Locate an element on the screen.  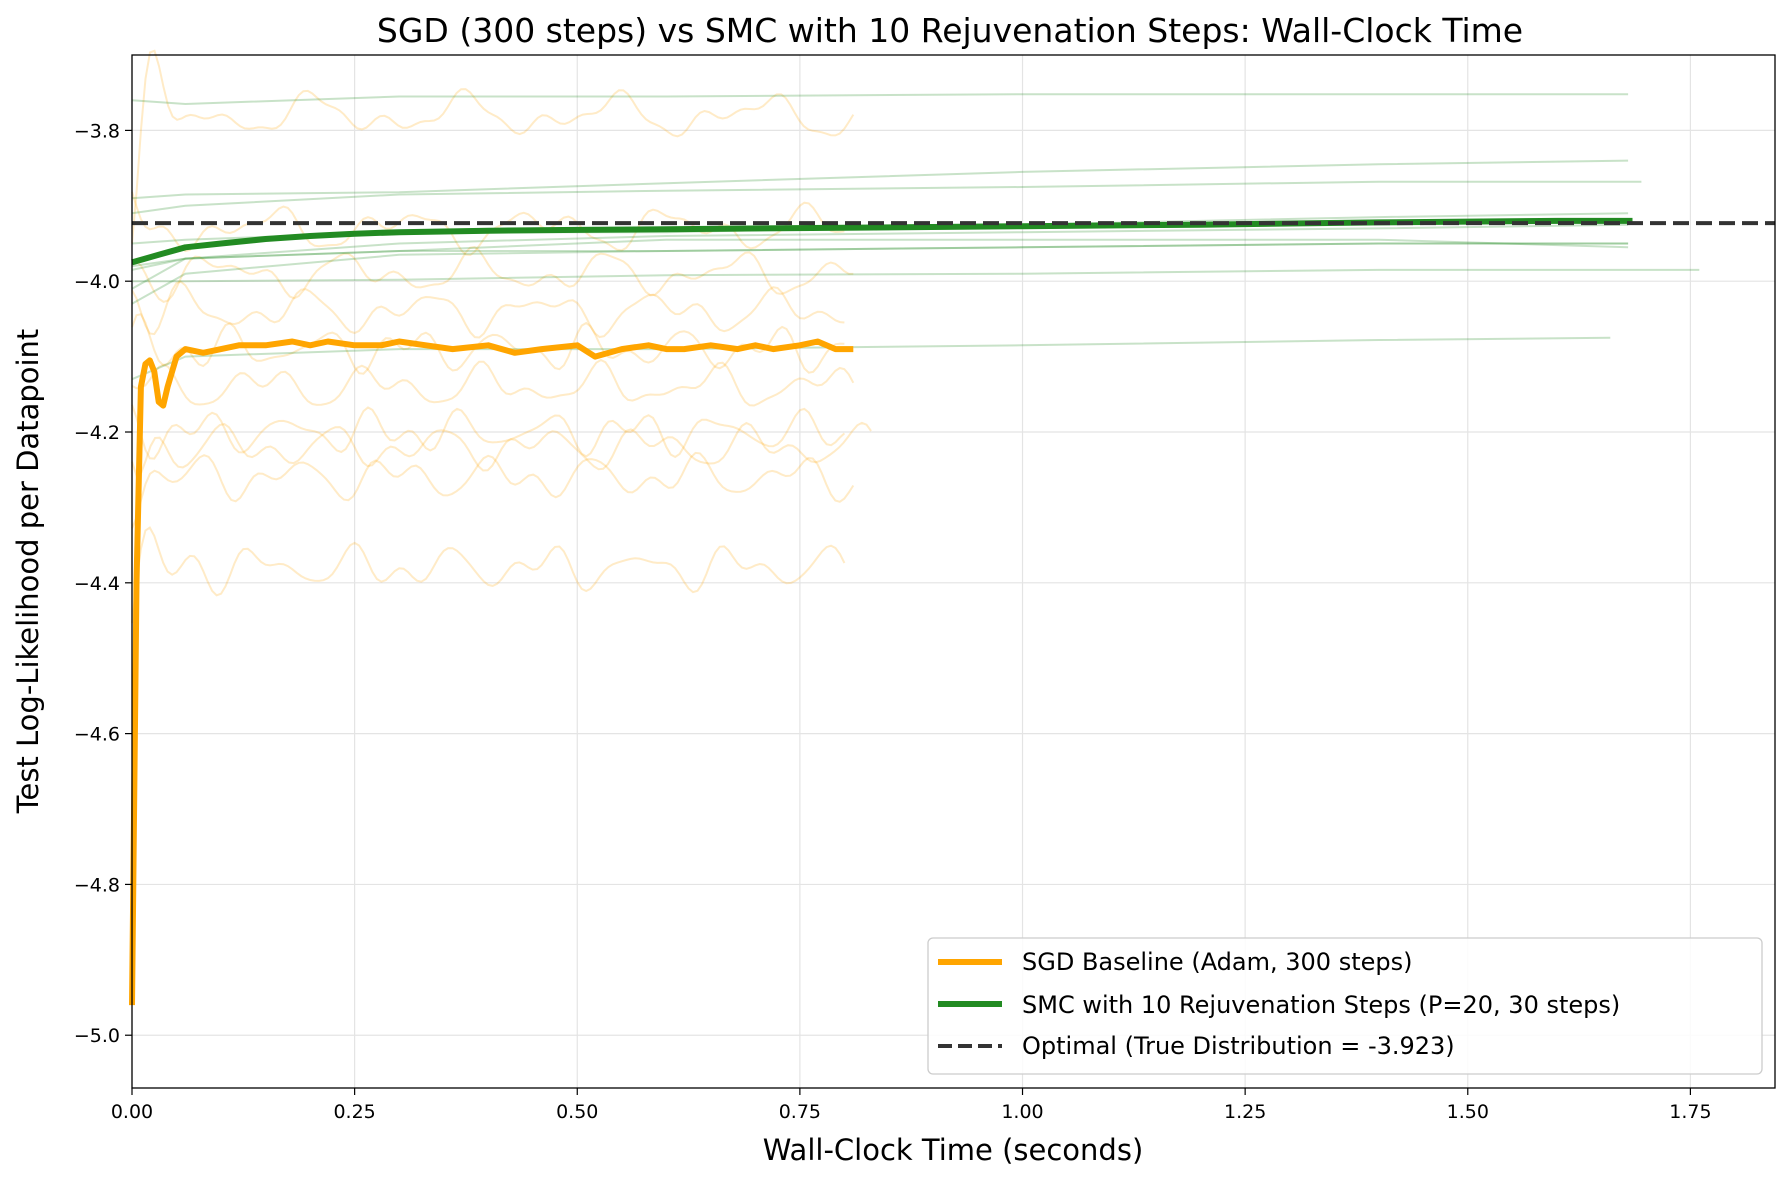
y-tick-label: −4.6 is located at coordinates (97, 735).